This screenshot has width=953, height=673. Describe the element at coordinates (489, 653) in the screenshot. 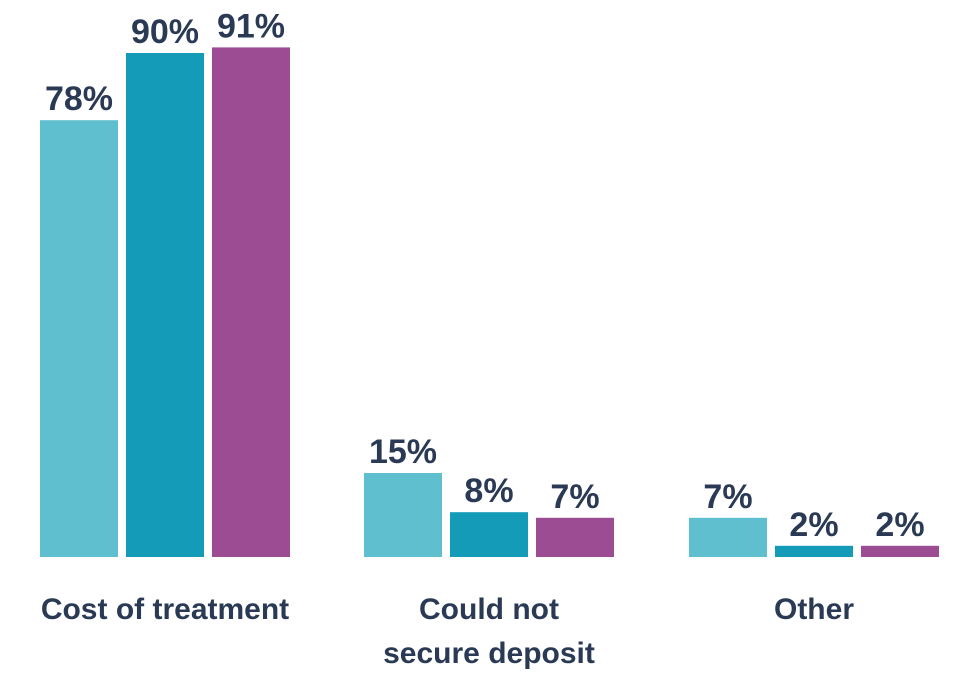

I see `category-label-1-1: secure deposit` at that location.